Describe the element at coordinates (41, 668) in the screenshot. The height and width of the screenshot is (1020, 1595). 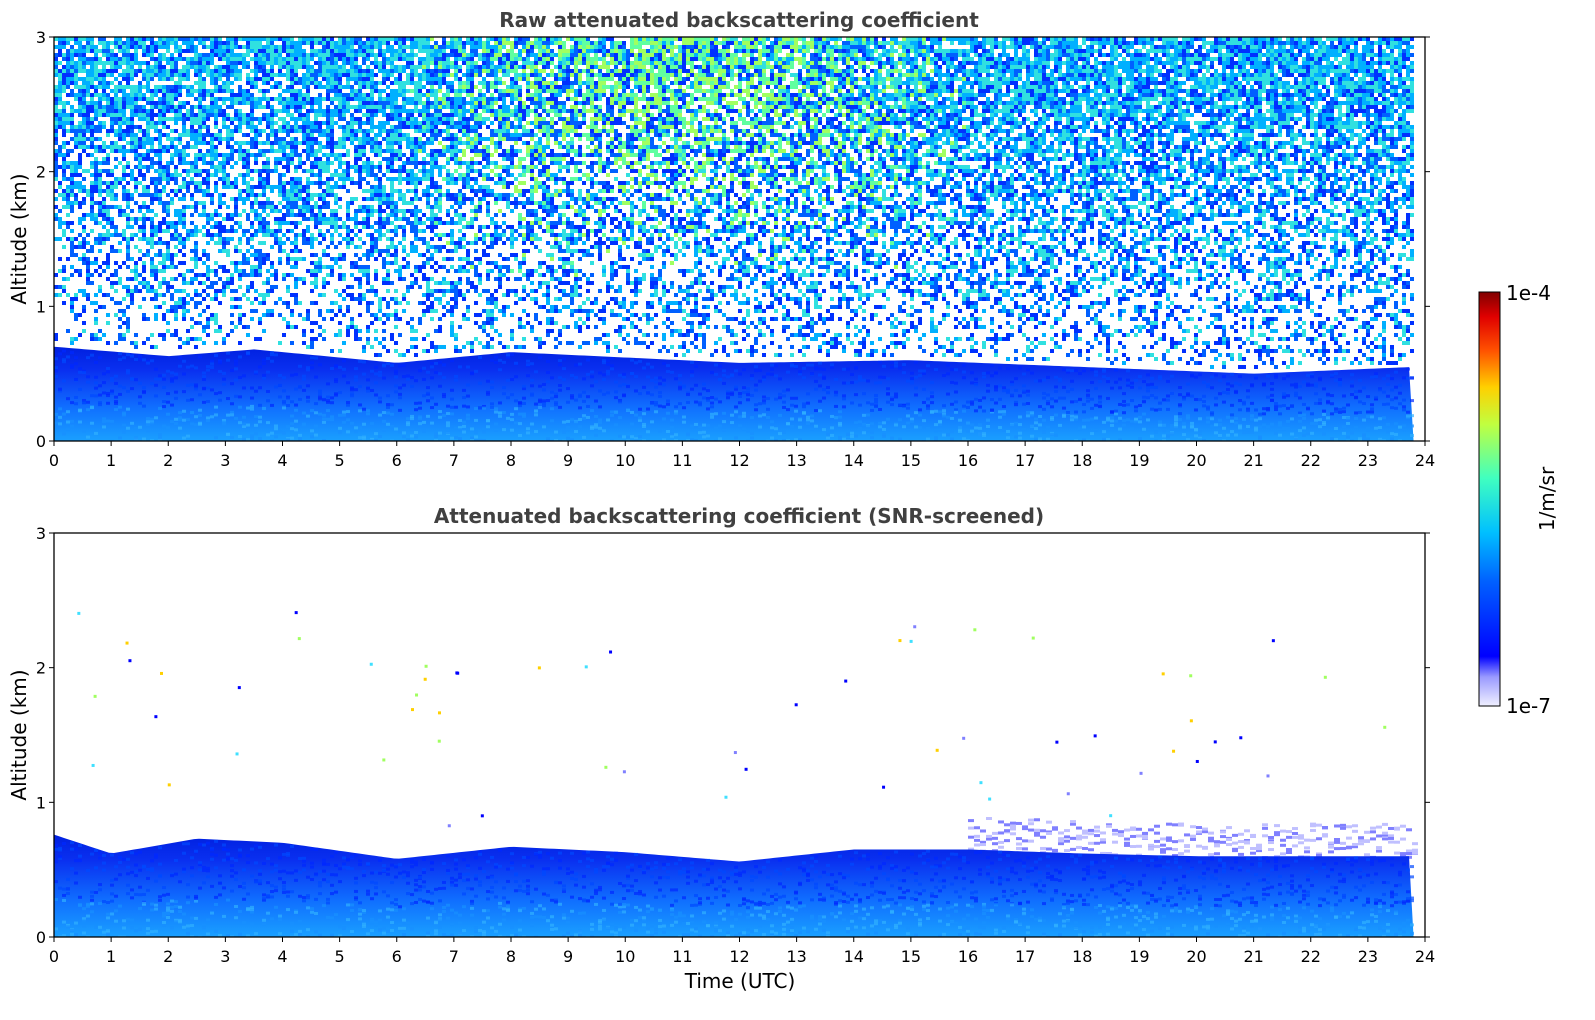
I see `panel-screened-ytick-label: 2` at that location.